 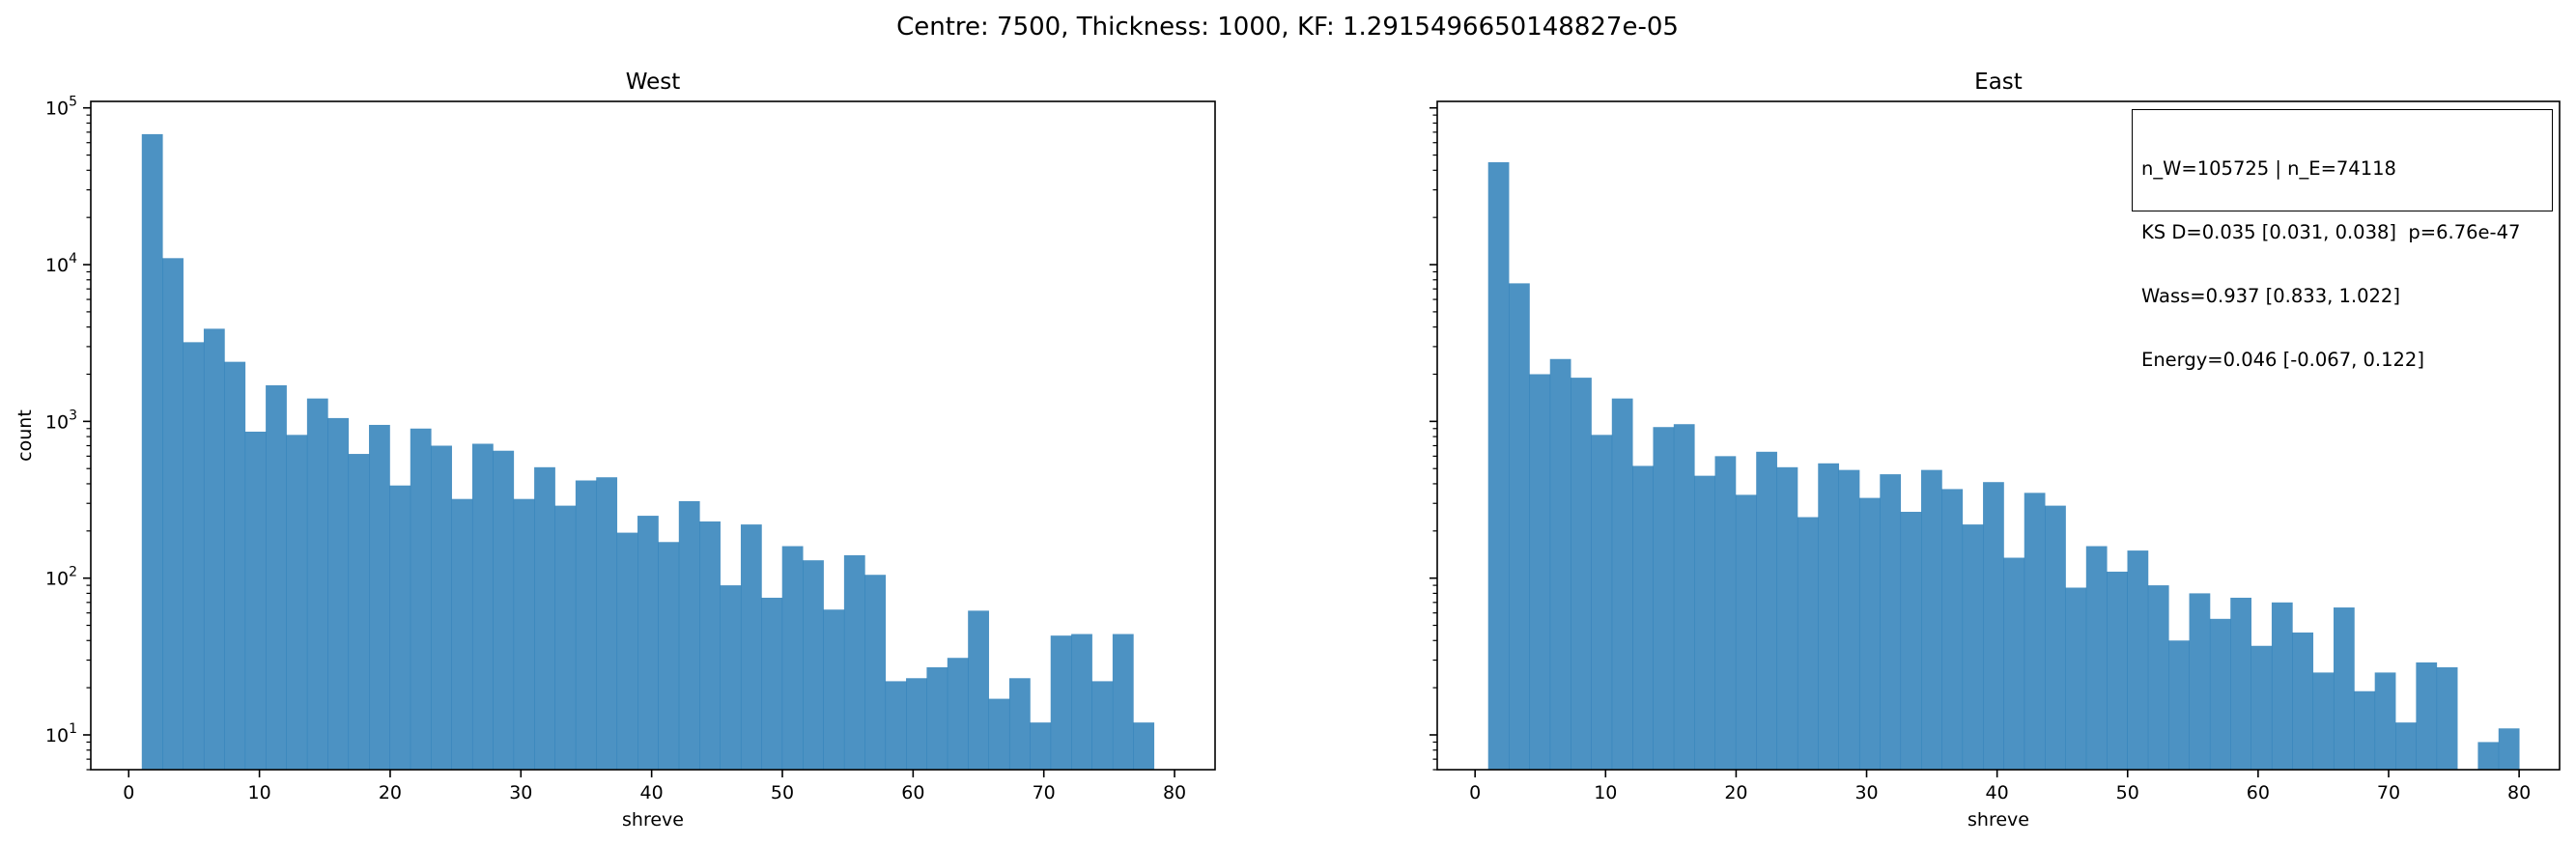 What do you see at coordinates (61, 107) in the screenshot?
I see `west-y-tick-label: 10⁵` at bounding box center [61, 107].